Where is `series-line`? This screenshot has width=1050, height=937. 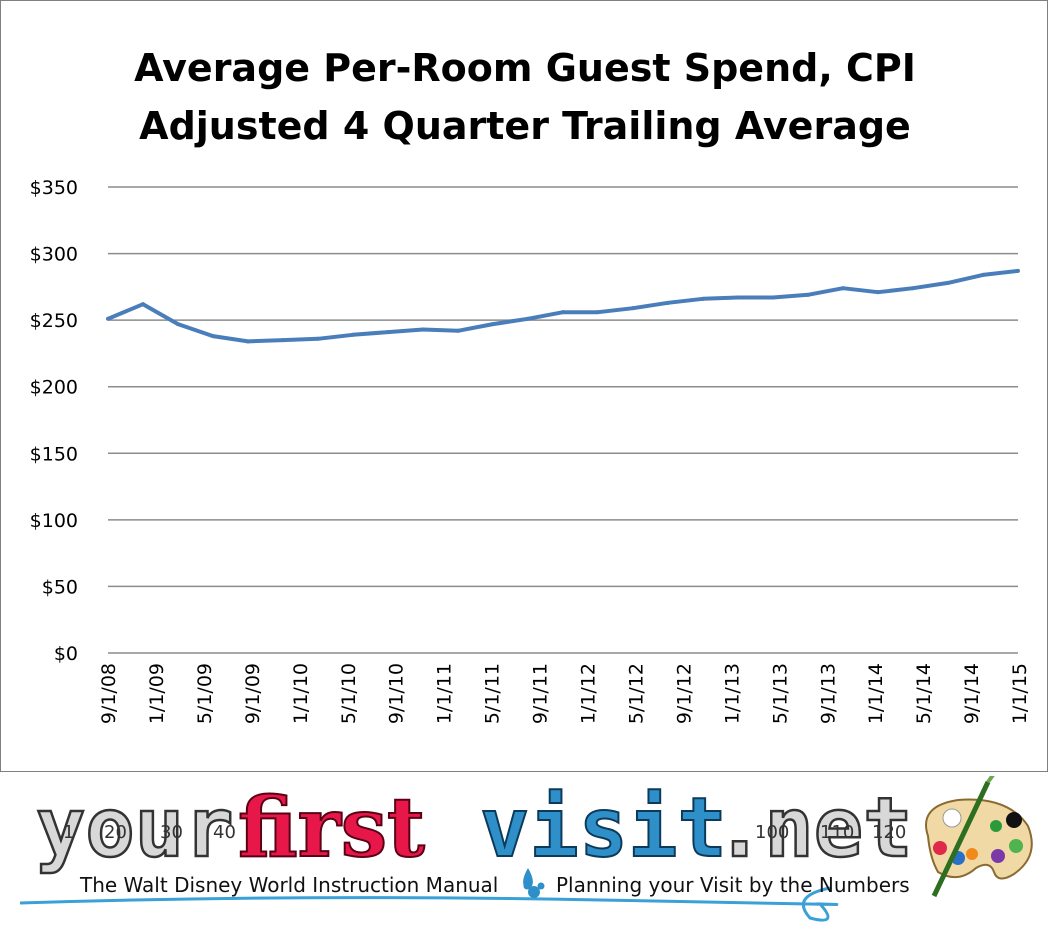
series-line is located at coordinates (563, 306).